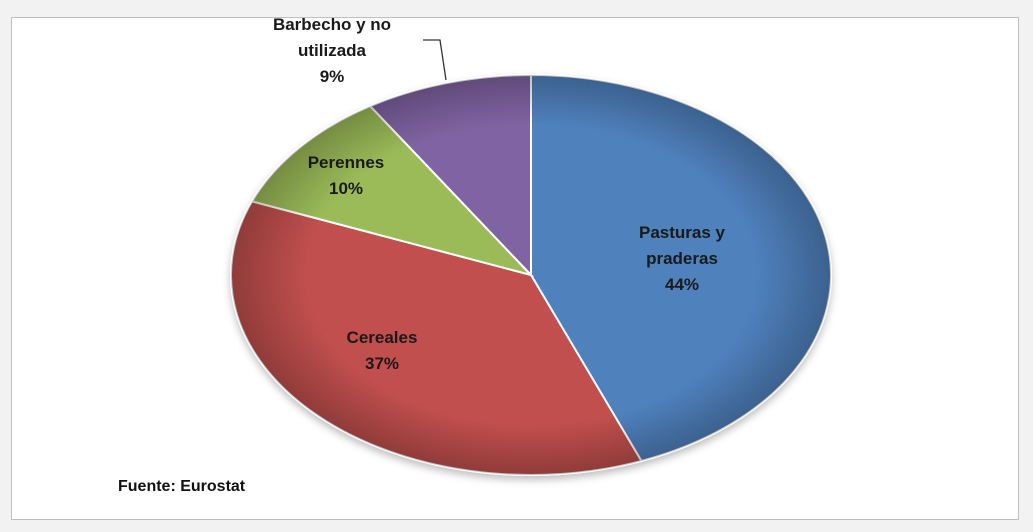 The height and width of the screenshot is (532, 1033). I want to click on source-note: Fuente: Eurostat, so click(182, 486).